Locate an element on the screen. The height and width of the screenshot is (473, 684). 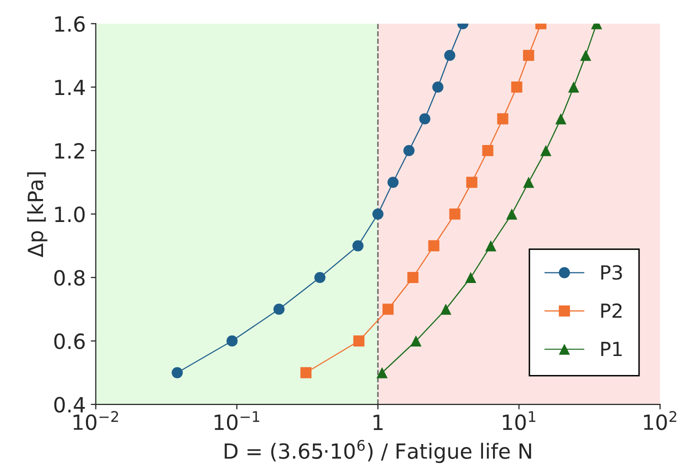
legend-label: P1 is located at coordinates (611, 349).